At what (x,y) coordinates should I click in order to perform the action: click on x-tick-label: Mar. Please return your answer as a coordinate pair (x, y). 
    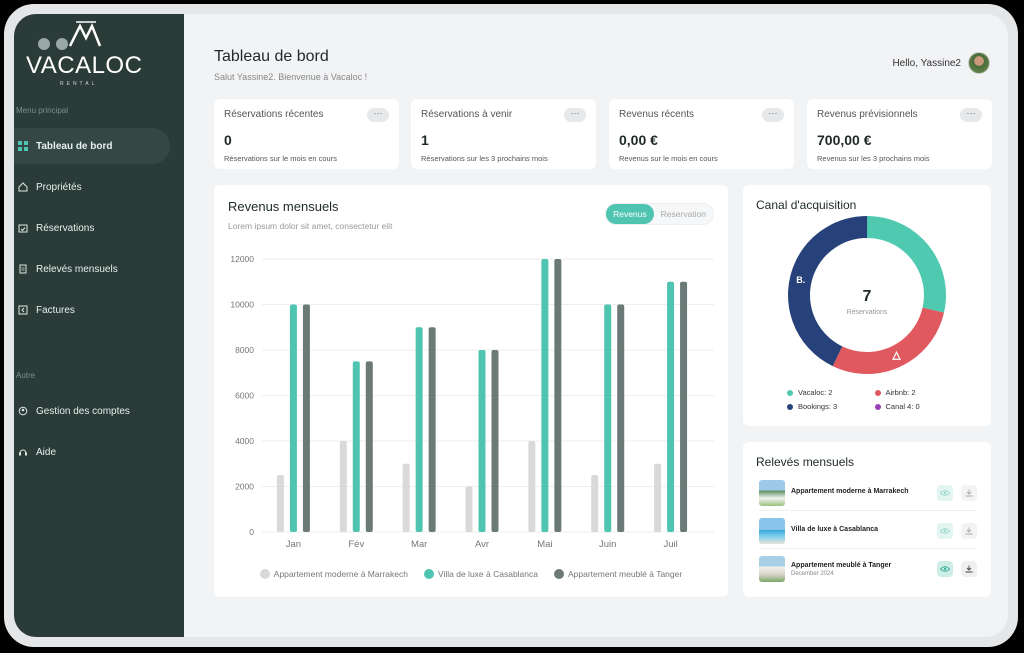
    Looking at the image, I should click on (419, 544).